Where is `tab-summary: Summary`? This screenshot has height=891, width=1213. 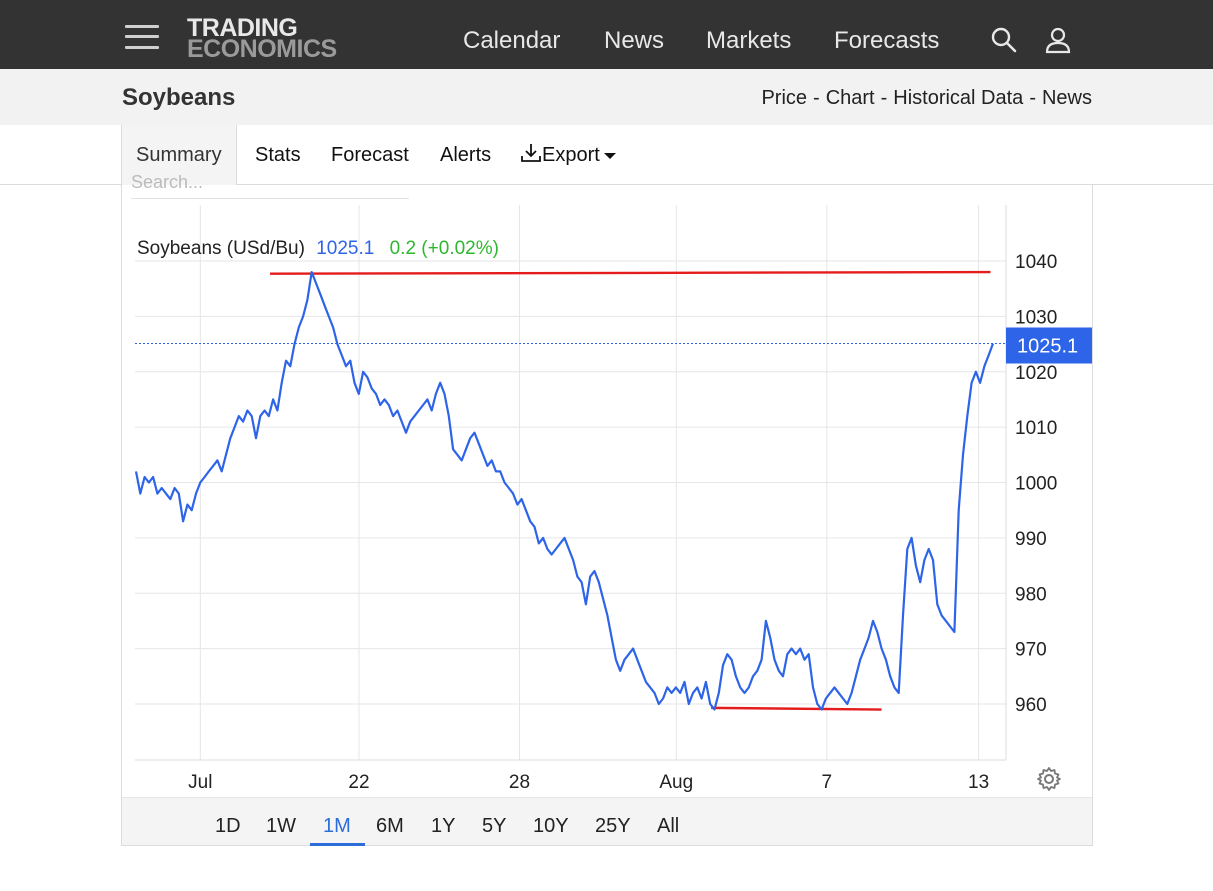
tab-summary: Summary is located at coordinates (179, 155).